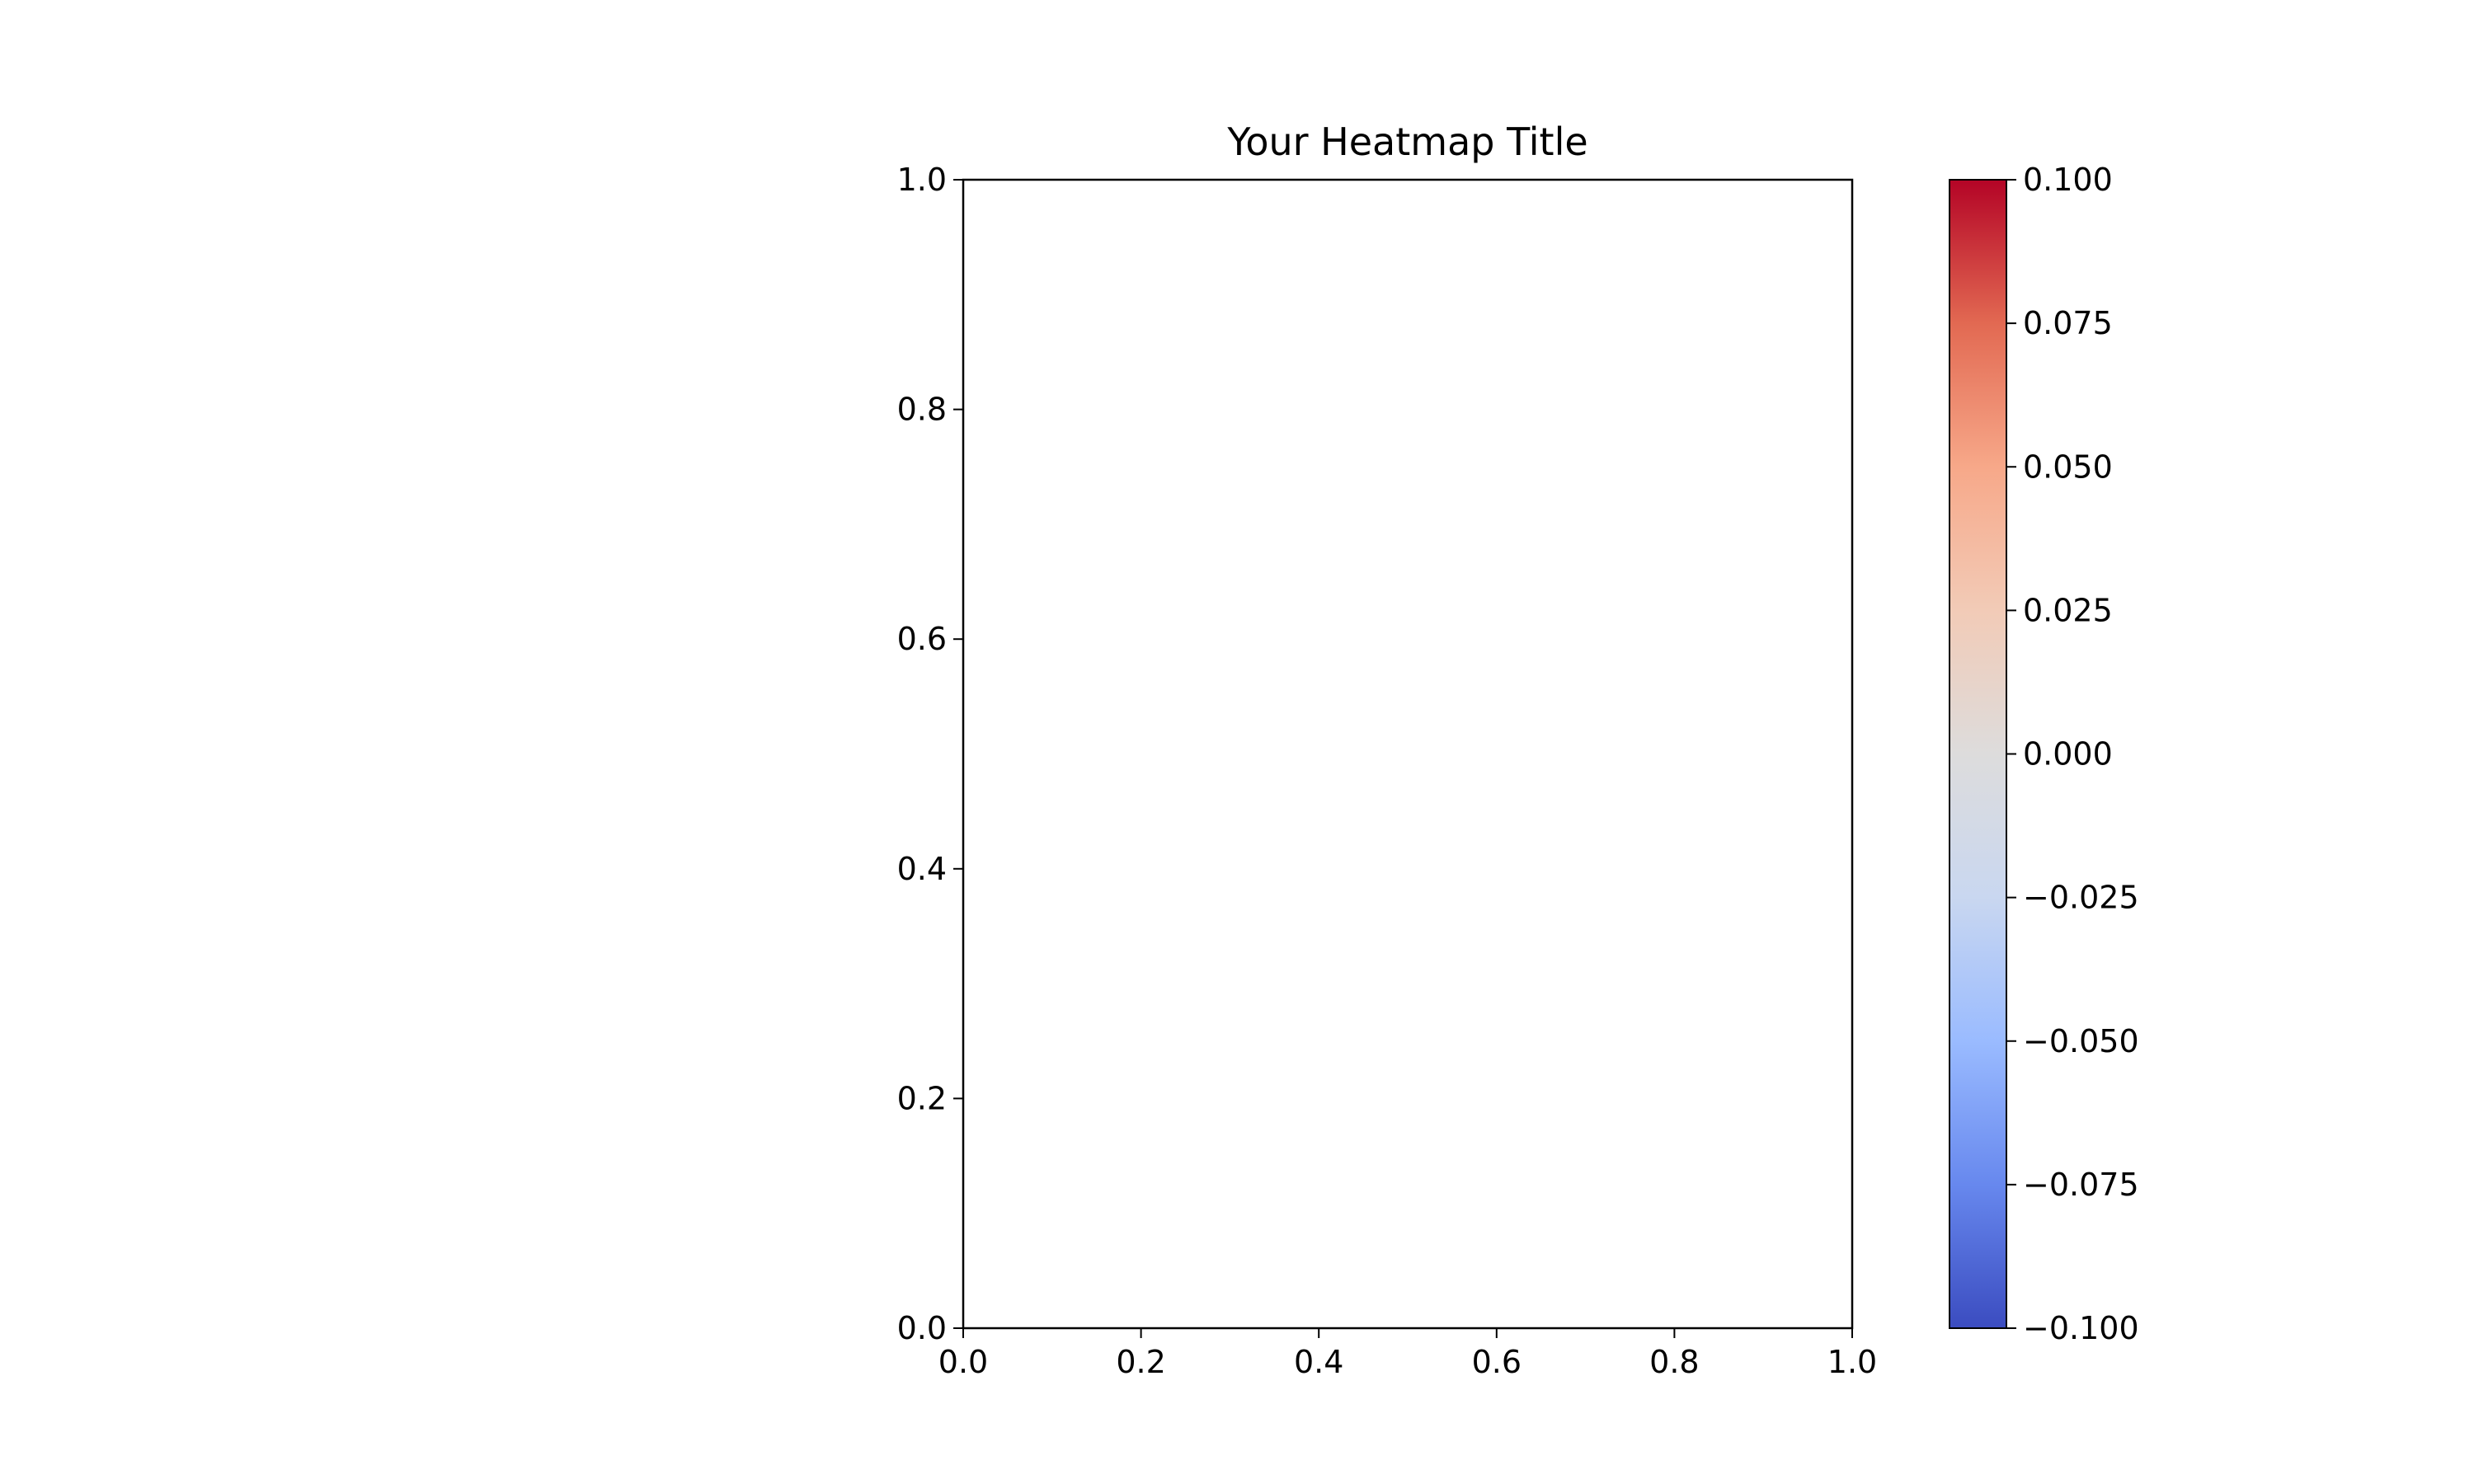 Image resolution: width=2474 pixels, height=1484 pixels. What do you see at coordinates (922, 639) in the screenshot?
I see `y-tick-label: 0.6` at bounding box center [922, 639].